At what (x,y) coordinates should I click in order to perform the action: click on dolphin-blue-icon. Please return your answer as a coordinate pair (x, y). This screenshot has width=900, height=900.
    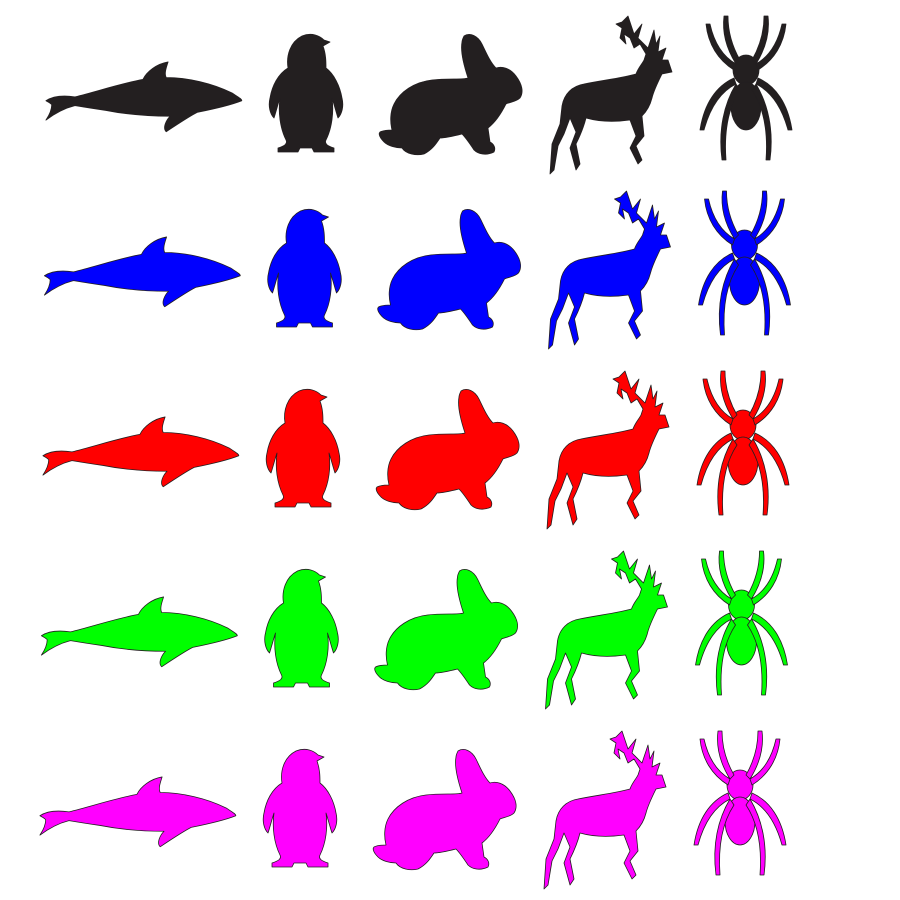
    Looking at the image, I should click on (142, 272).